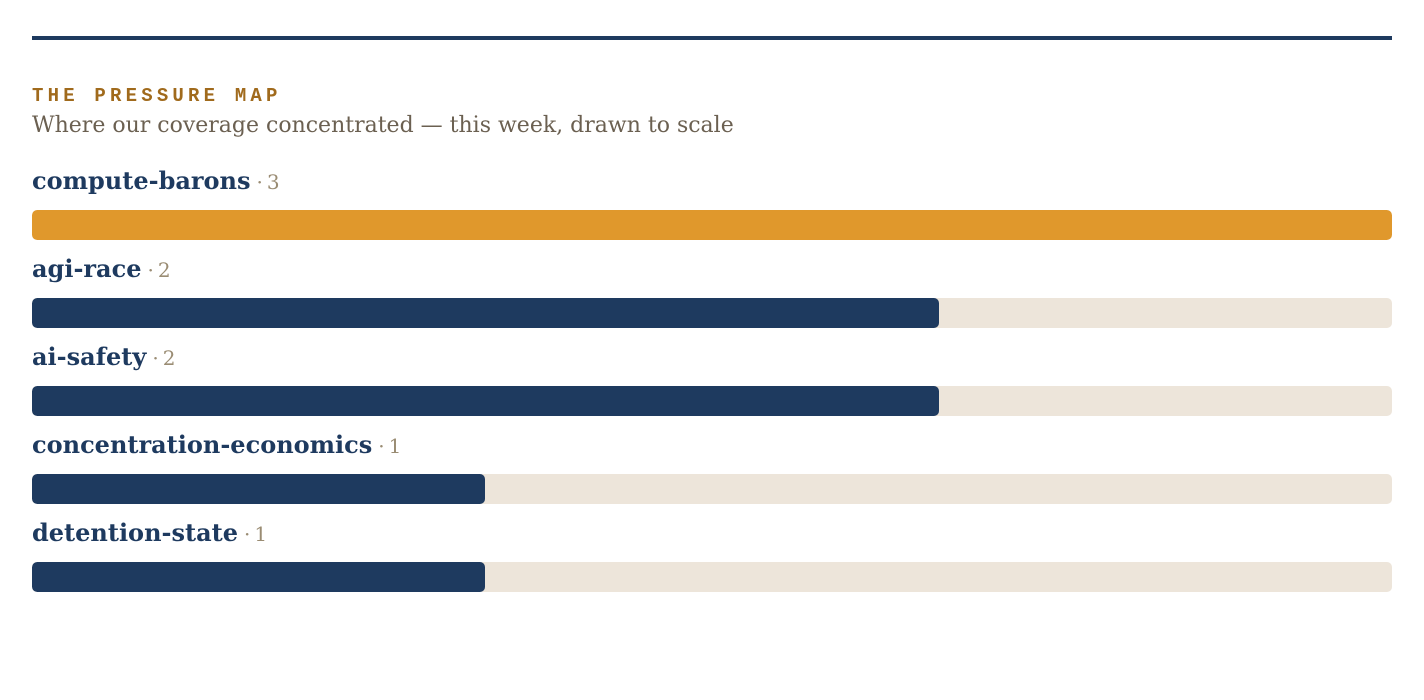  I want to click on bar-category-label: agi-race, so click(87, 268).